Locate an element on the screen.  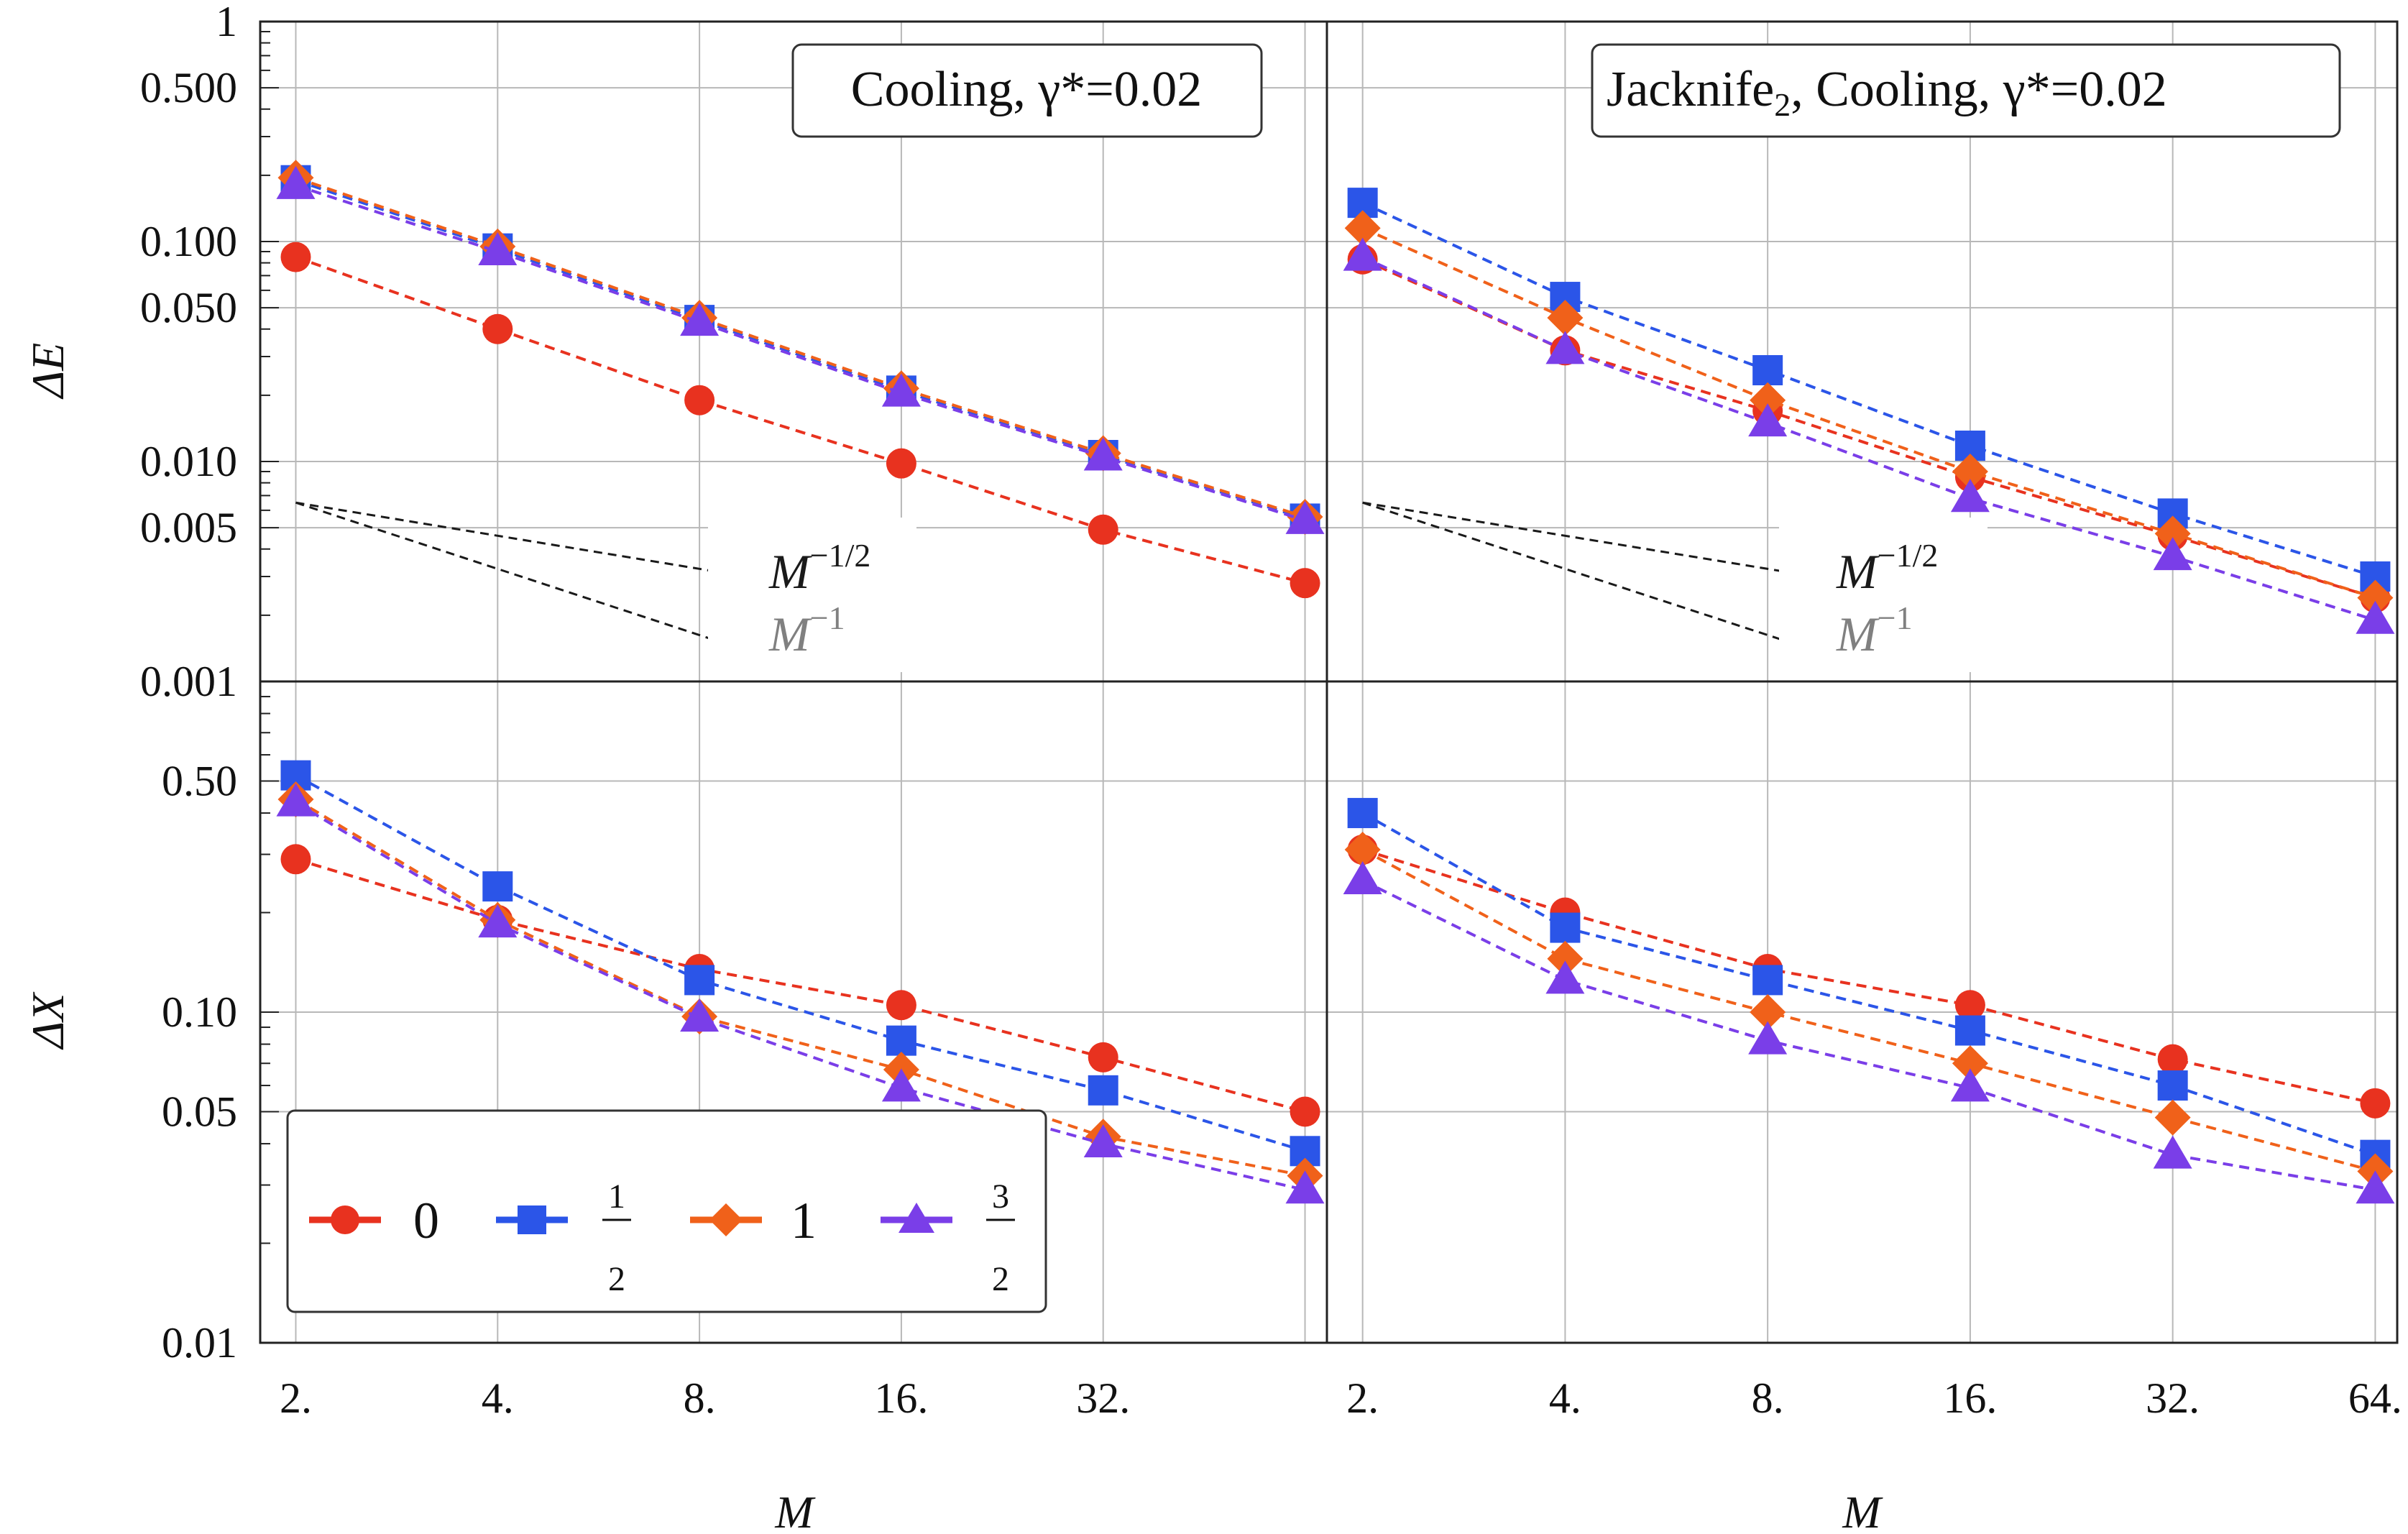
guide-labels-top-right: M−1/2 M−1 is located at coordinates (1883, 595).